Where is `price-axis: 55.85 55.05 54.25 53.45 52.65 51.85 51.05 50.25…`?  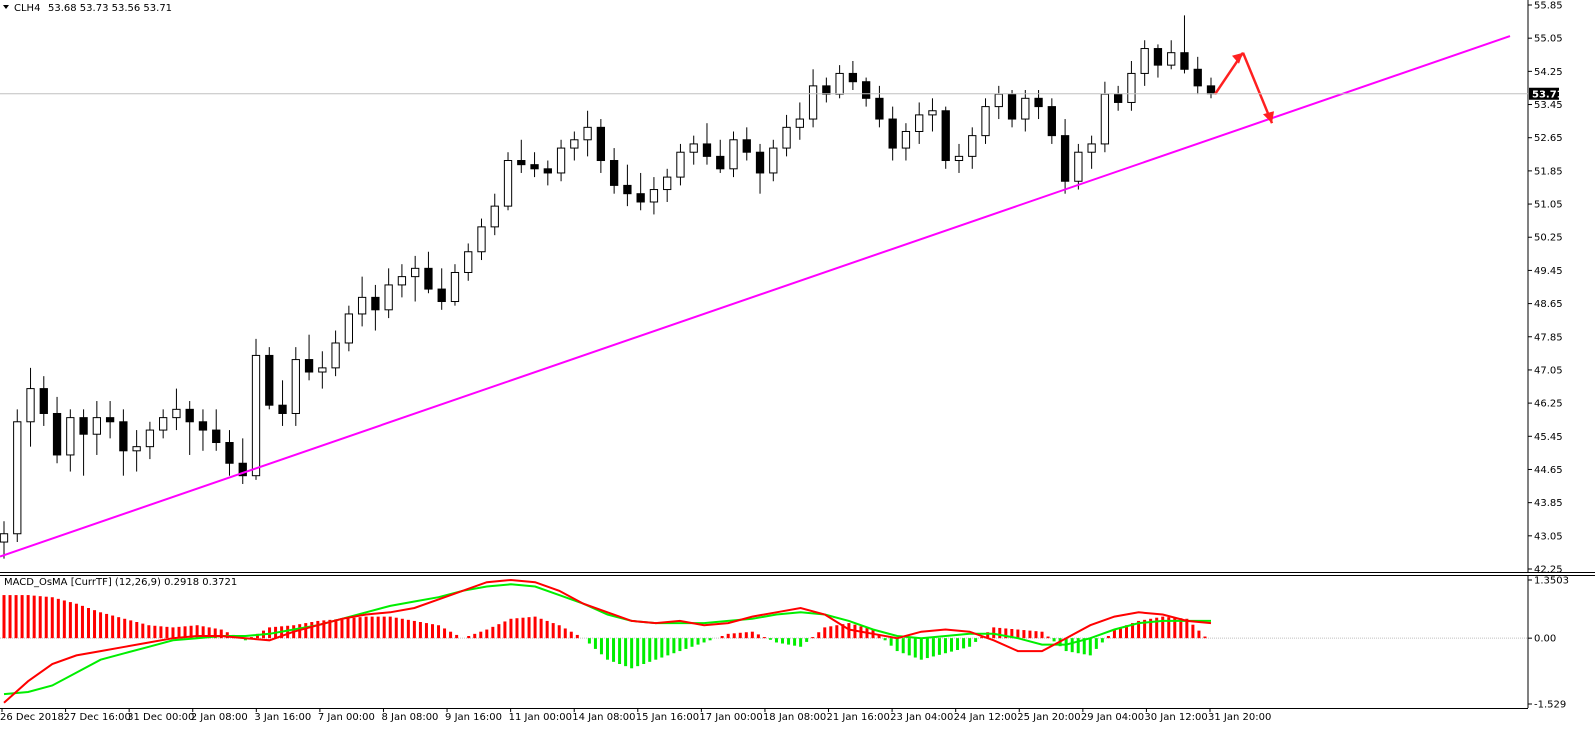 price-axis: 55.85 55.05 54.25 53.45 52.65 51.85 51.05 50.25… is located at coordinates (1545, 288).